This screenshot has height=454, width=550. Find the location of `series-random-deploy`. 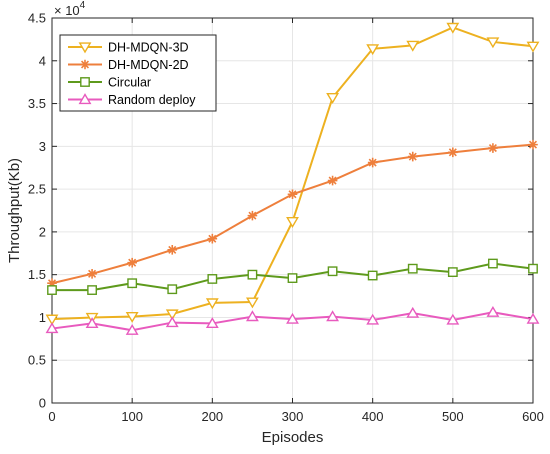

series-random-deploy is located at coordinates (292, 320).